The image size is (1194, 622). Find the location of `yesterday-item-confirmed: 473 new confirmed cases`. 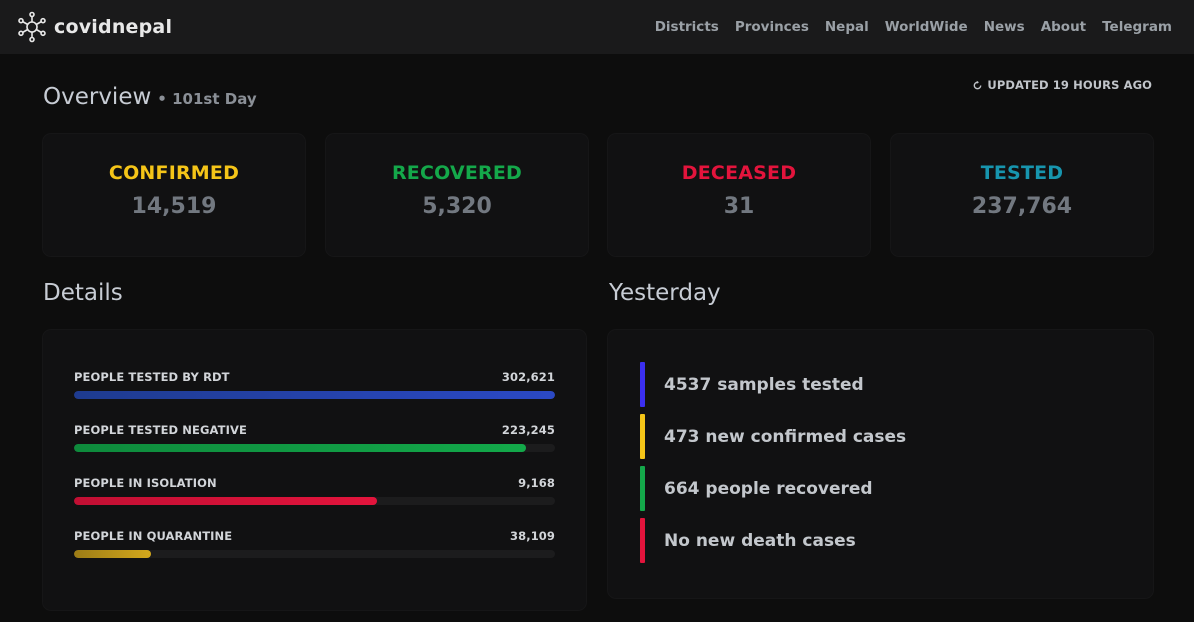

yesterday-item-confirmed: 473 new confirmed cases is located at coordinates (773, 436).